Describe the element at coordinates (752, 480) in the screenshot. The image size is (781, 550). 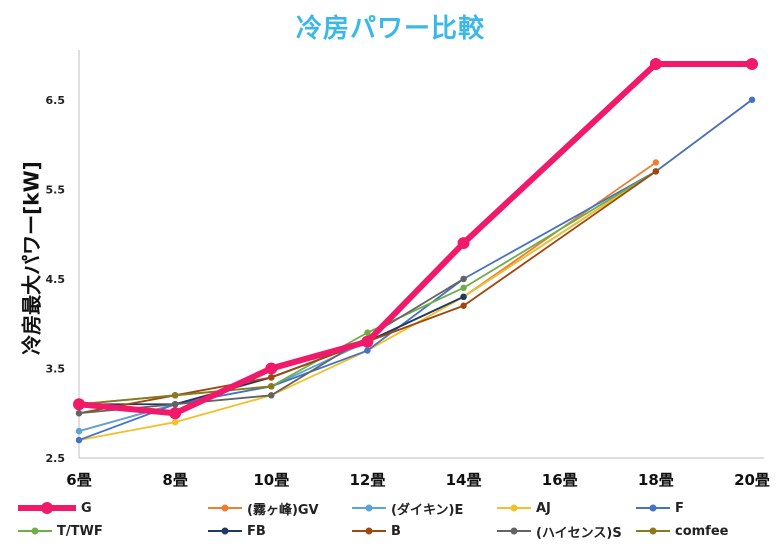
I see `x-tick-label: 20畳` at that location.